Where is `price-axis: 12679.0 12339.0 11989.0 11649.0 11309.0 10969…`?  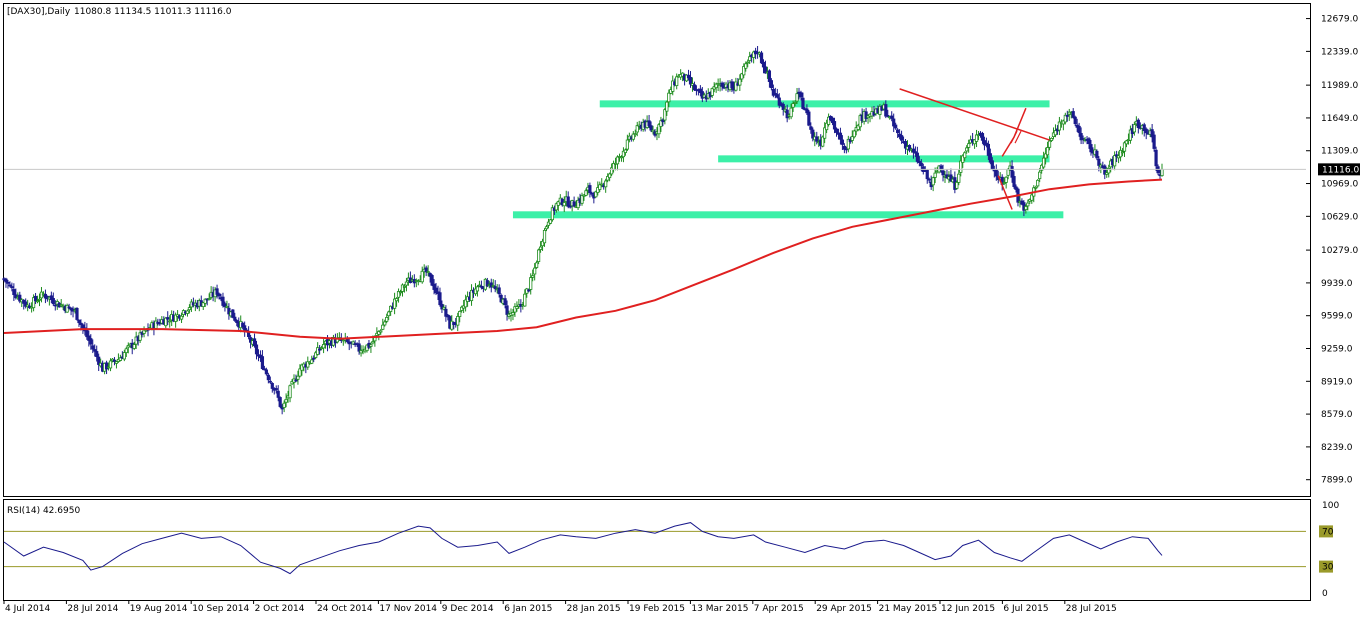
price-axis: 12679.0 12339.0 11989.0 11649.0 11309.0 10969… is located at coordinates (1332, 250).